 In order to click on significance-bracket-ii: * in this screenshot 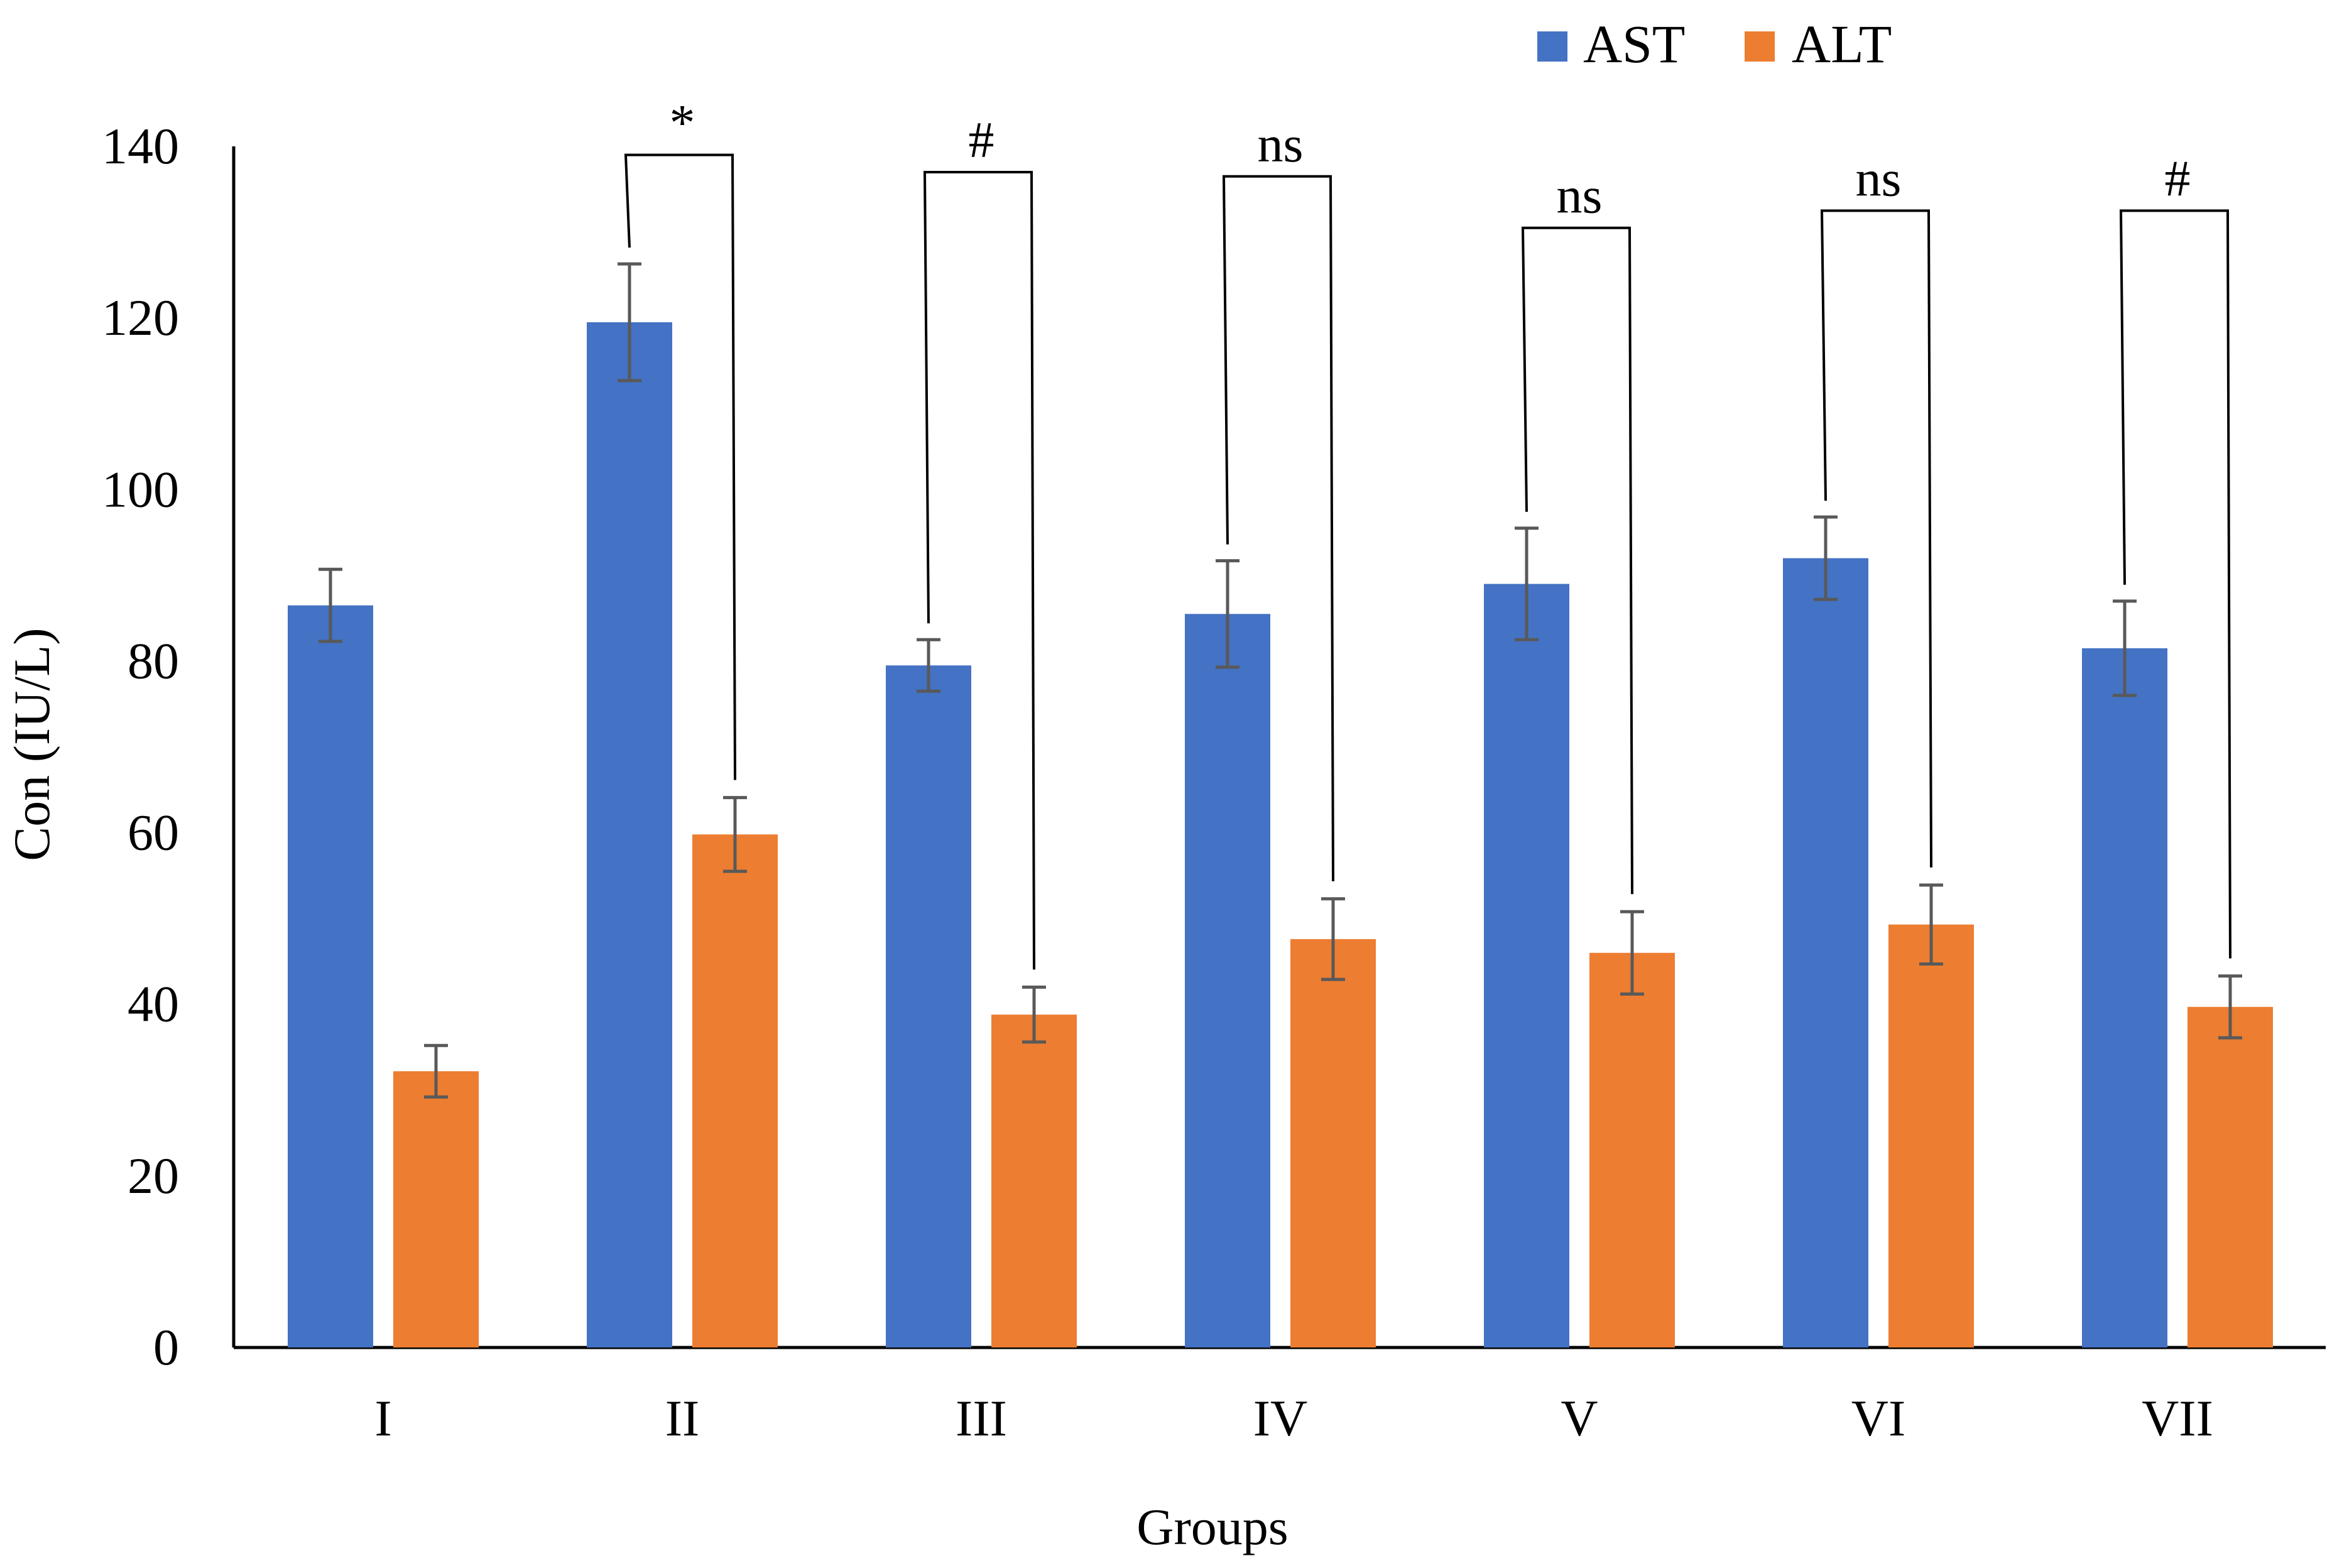, I will do `click(680, 437)`.